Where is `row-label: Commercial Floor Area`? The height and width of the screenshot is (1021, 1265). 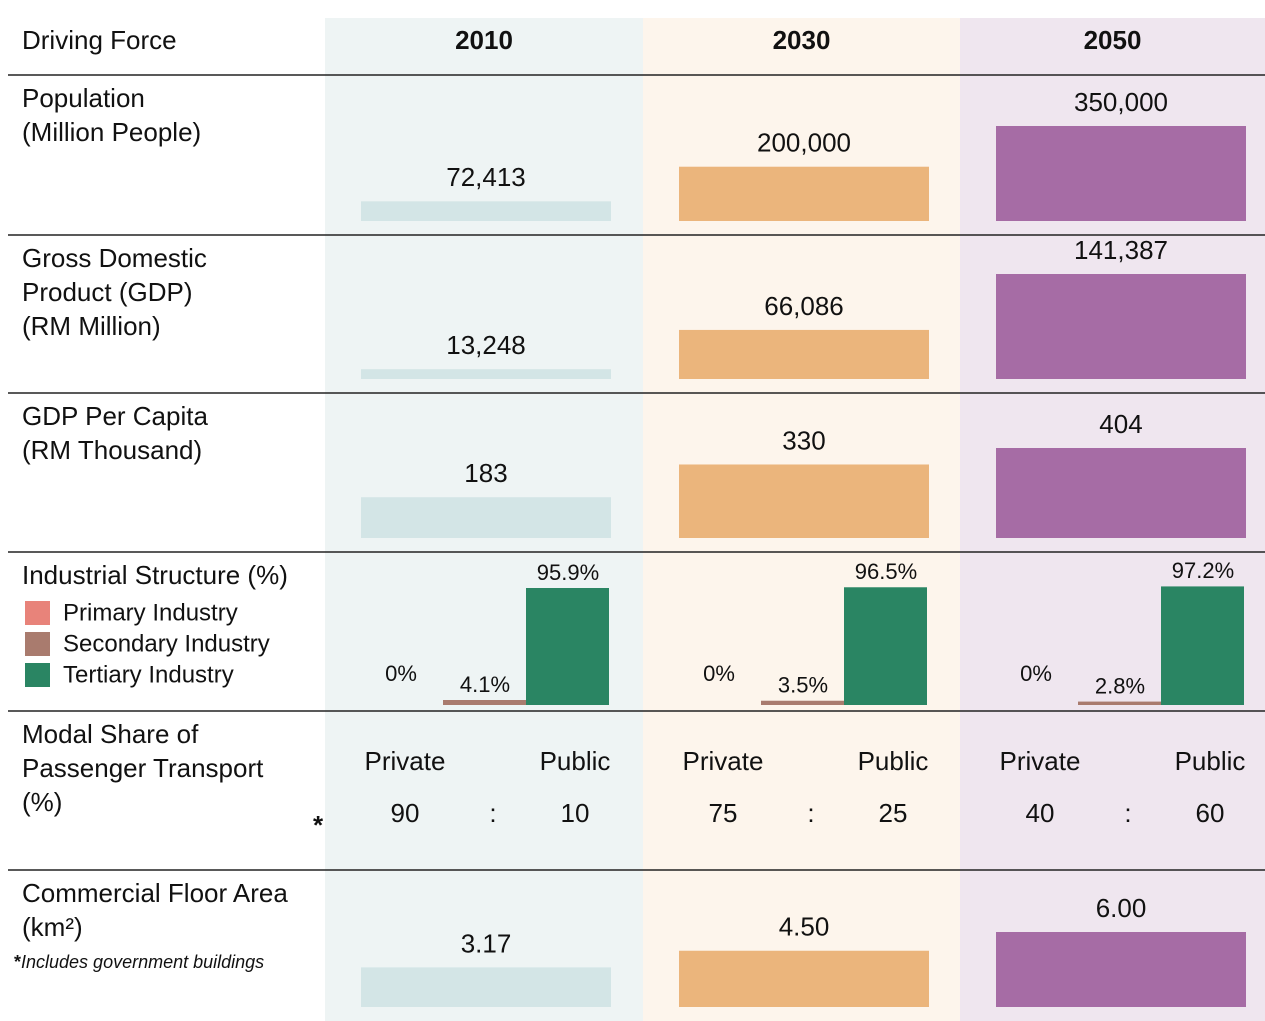
row-label: Commercial Floor Area is located at coordinates (155, 893).